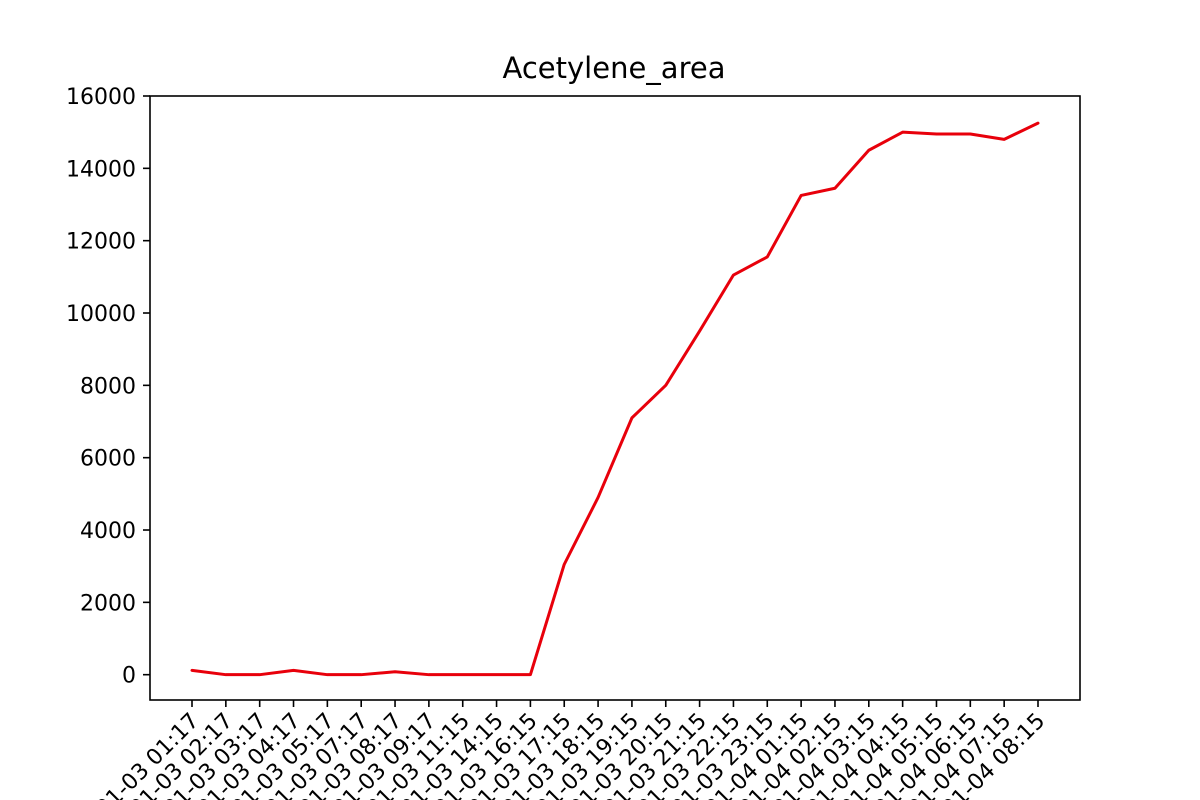 The height and width of the screenshot is (800, 1200). Describe the element at coordinates (614, 68) in the screenshot. I see `chart-title: Acetylene_area` at that location.